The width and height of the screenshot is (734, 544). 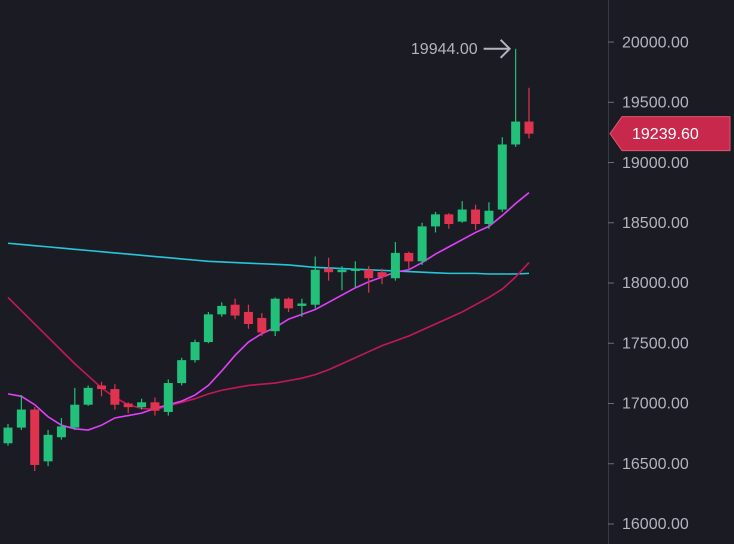 I want to click on y-tick-label: 19000.00, so click(x=655, y=163).